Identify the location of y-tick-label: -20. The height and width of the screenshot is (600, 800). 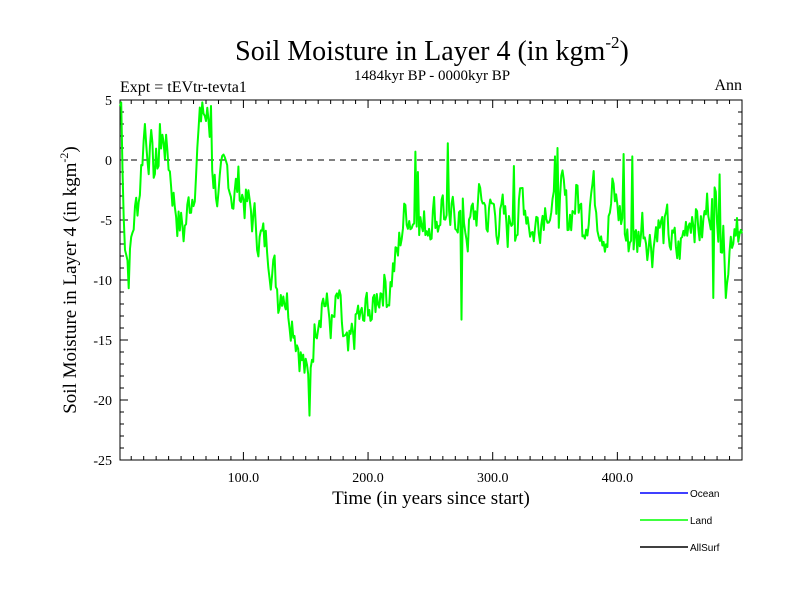
(102, 401).